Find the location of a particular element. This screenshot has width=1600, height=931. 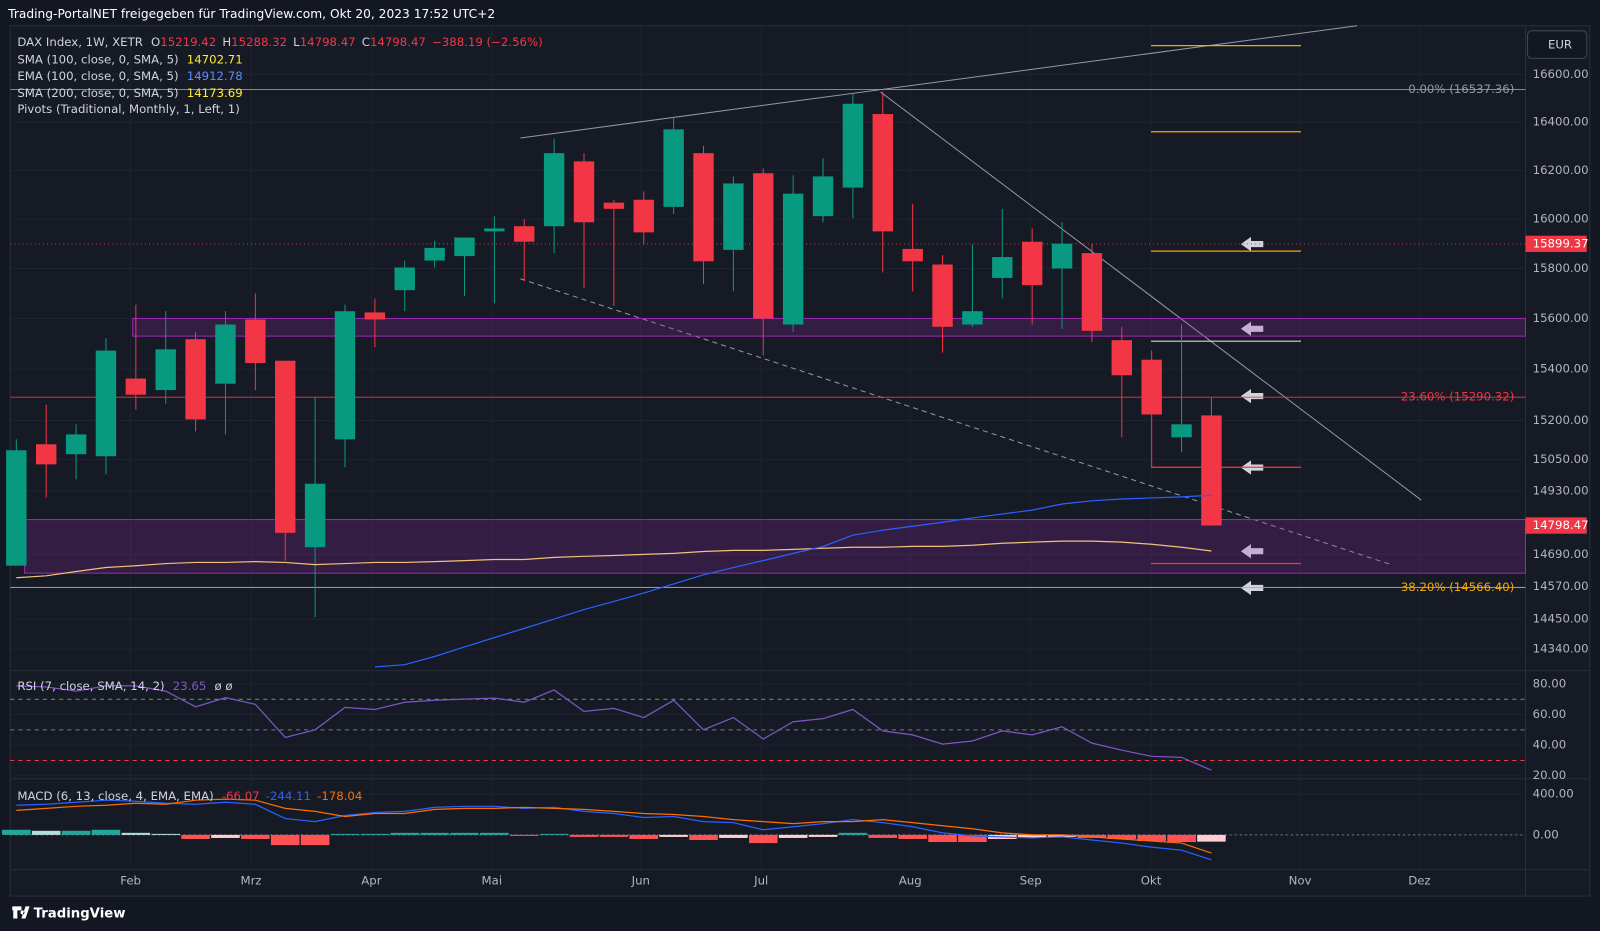

y-tick-label: 14570.00 is located at coordinates (1561, 586).